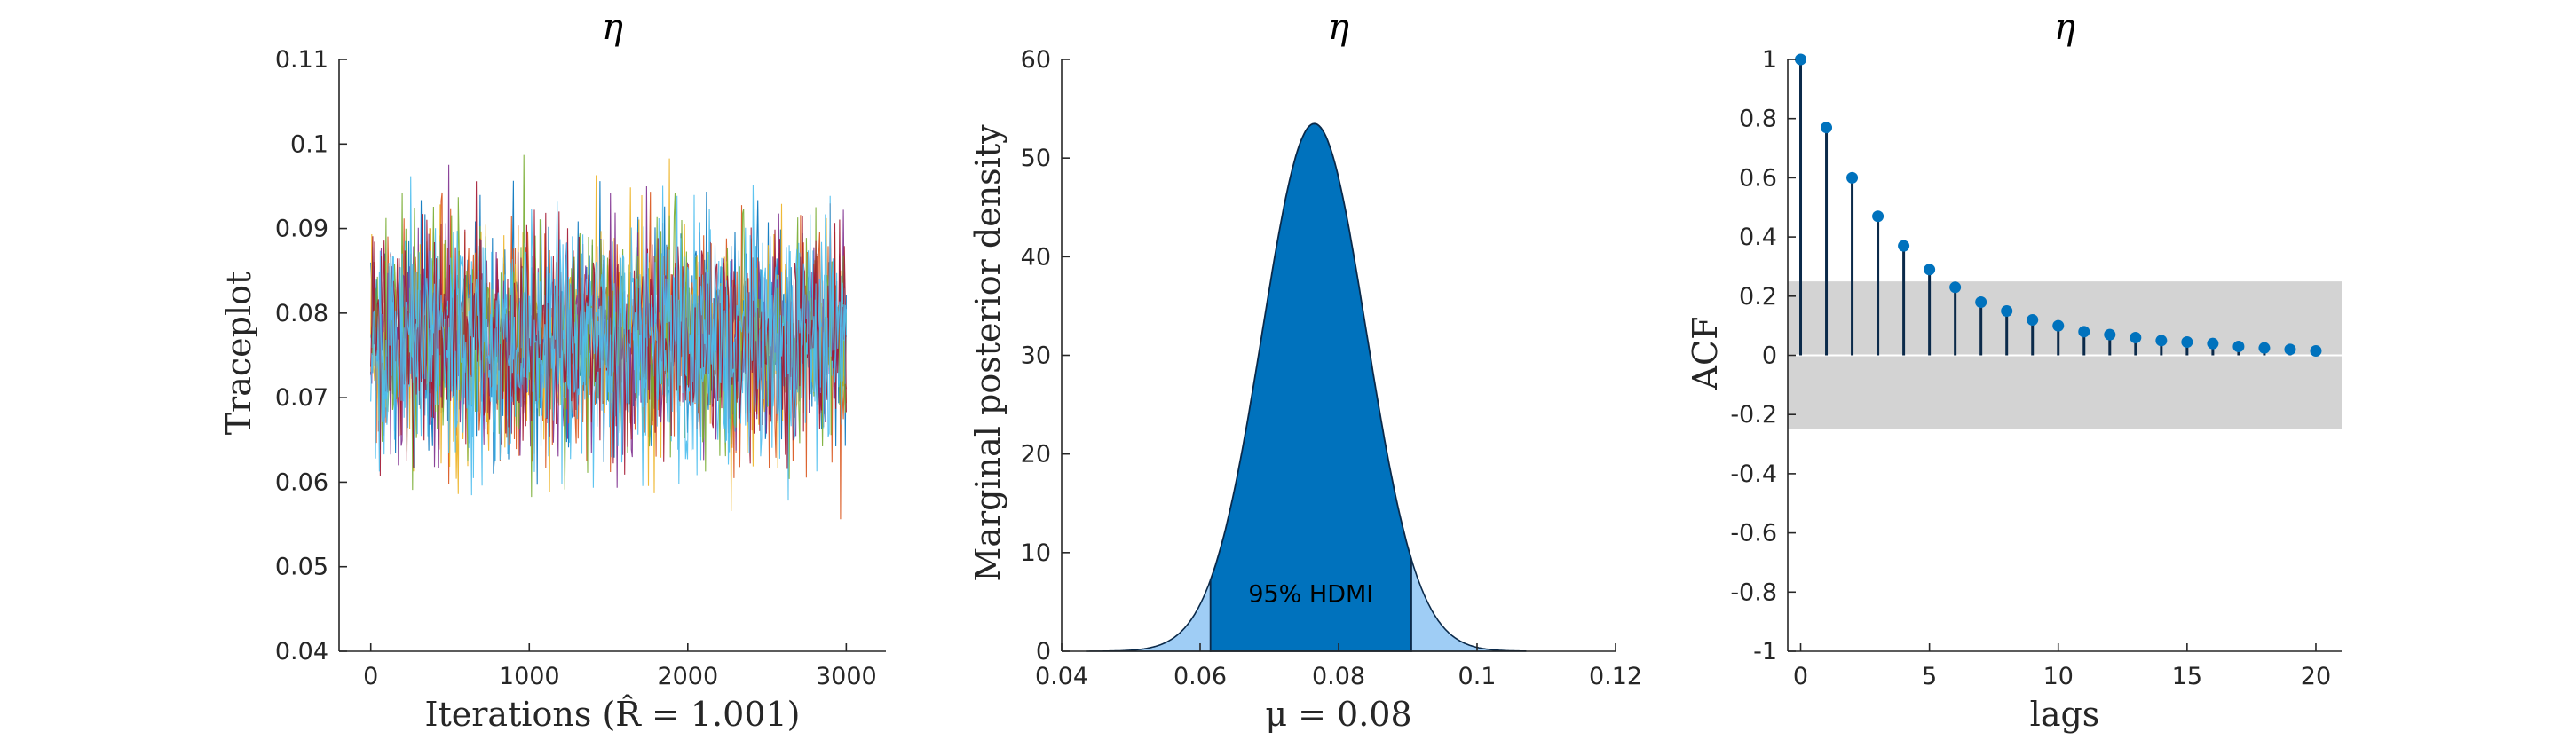 The image size is (2576, 740). Describe the element at coordinates (2316, 677) in the screenshot. I see `acf-x-tick-label: 20` at that location.